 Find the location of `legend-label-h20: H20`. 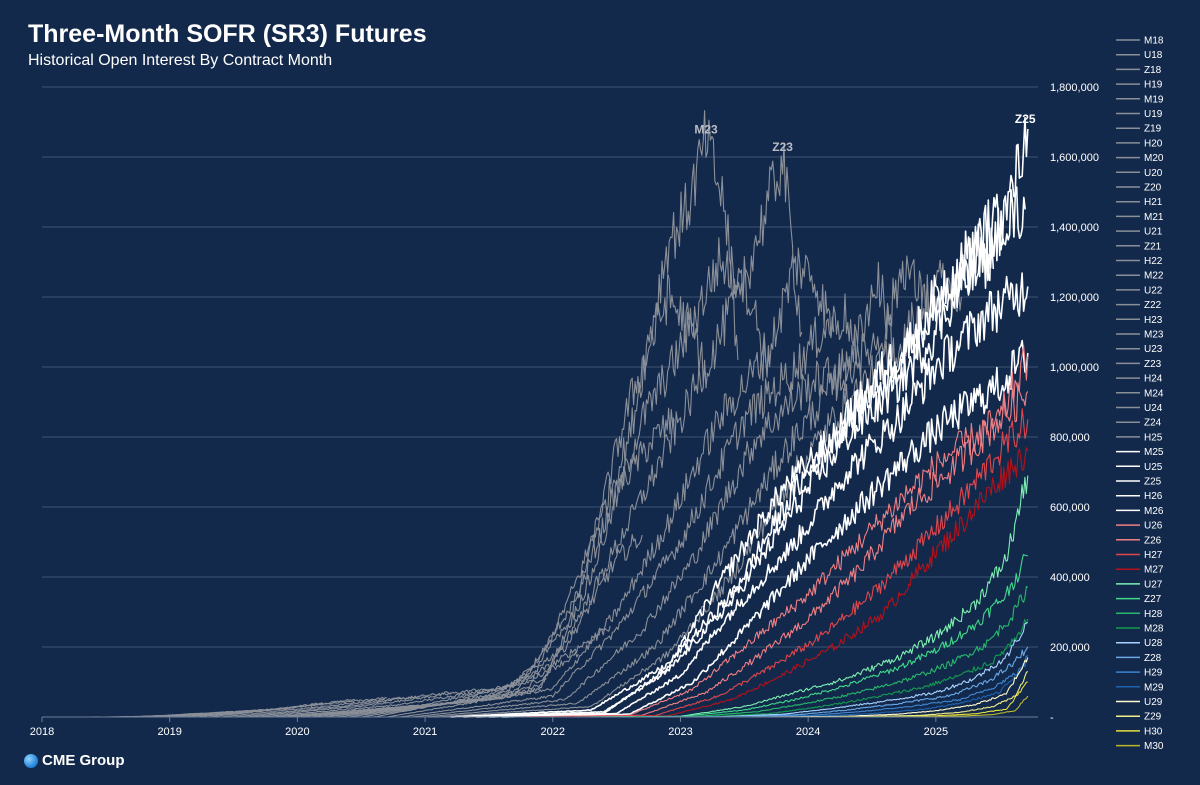

legend-label-h20: H20 is located at coordinates (1153, 143).